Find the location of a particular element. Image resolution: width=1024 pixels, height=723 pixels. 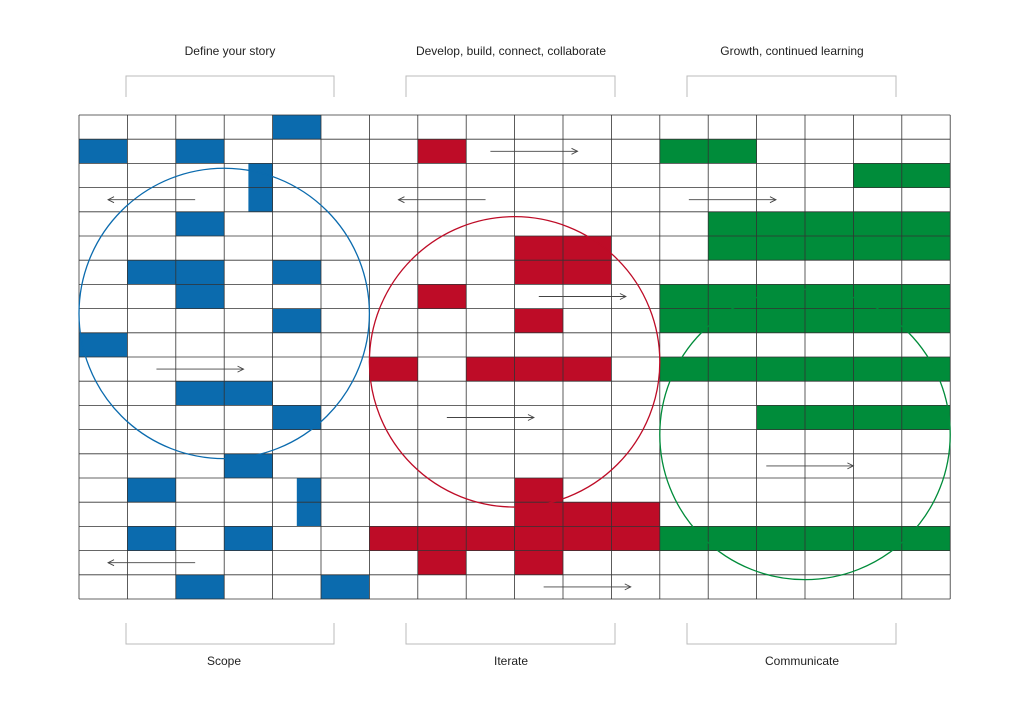

section-top-label-scope: Define your story is located at coordinates (230, 51).